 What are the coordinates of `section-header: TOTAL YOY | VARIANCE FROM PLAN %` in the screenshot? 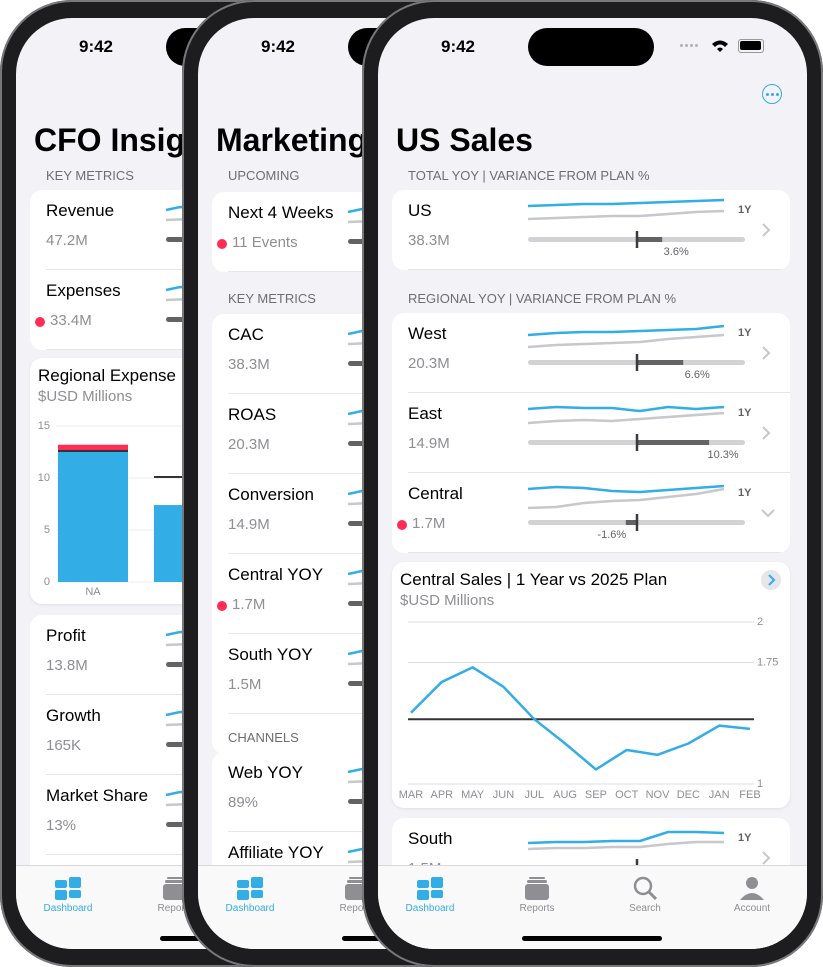 It's located at (529, 175).